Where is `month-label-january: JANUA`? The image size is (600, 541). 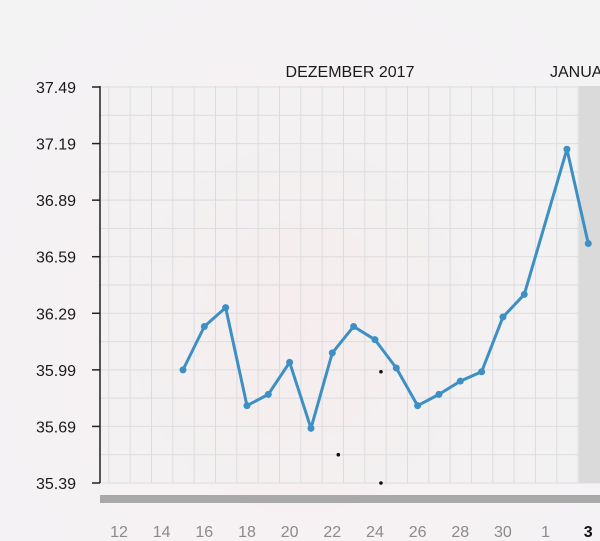 month-label-january: JANUA is located at coordinates (575, 72).